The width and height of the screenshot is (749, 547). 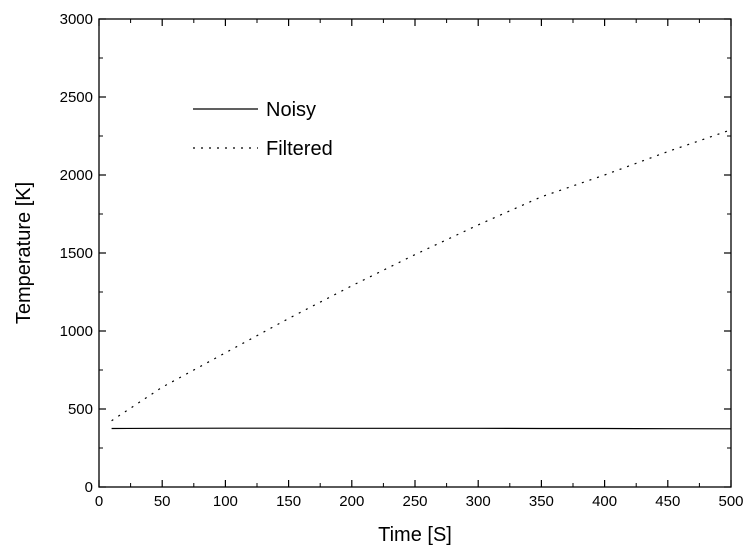 What do you see at coordinates (415, 535) in the screenshot?
I see `x-axis-title: Time [S]` at bounding box center [415, 535].